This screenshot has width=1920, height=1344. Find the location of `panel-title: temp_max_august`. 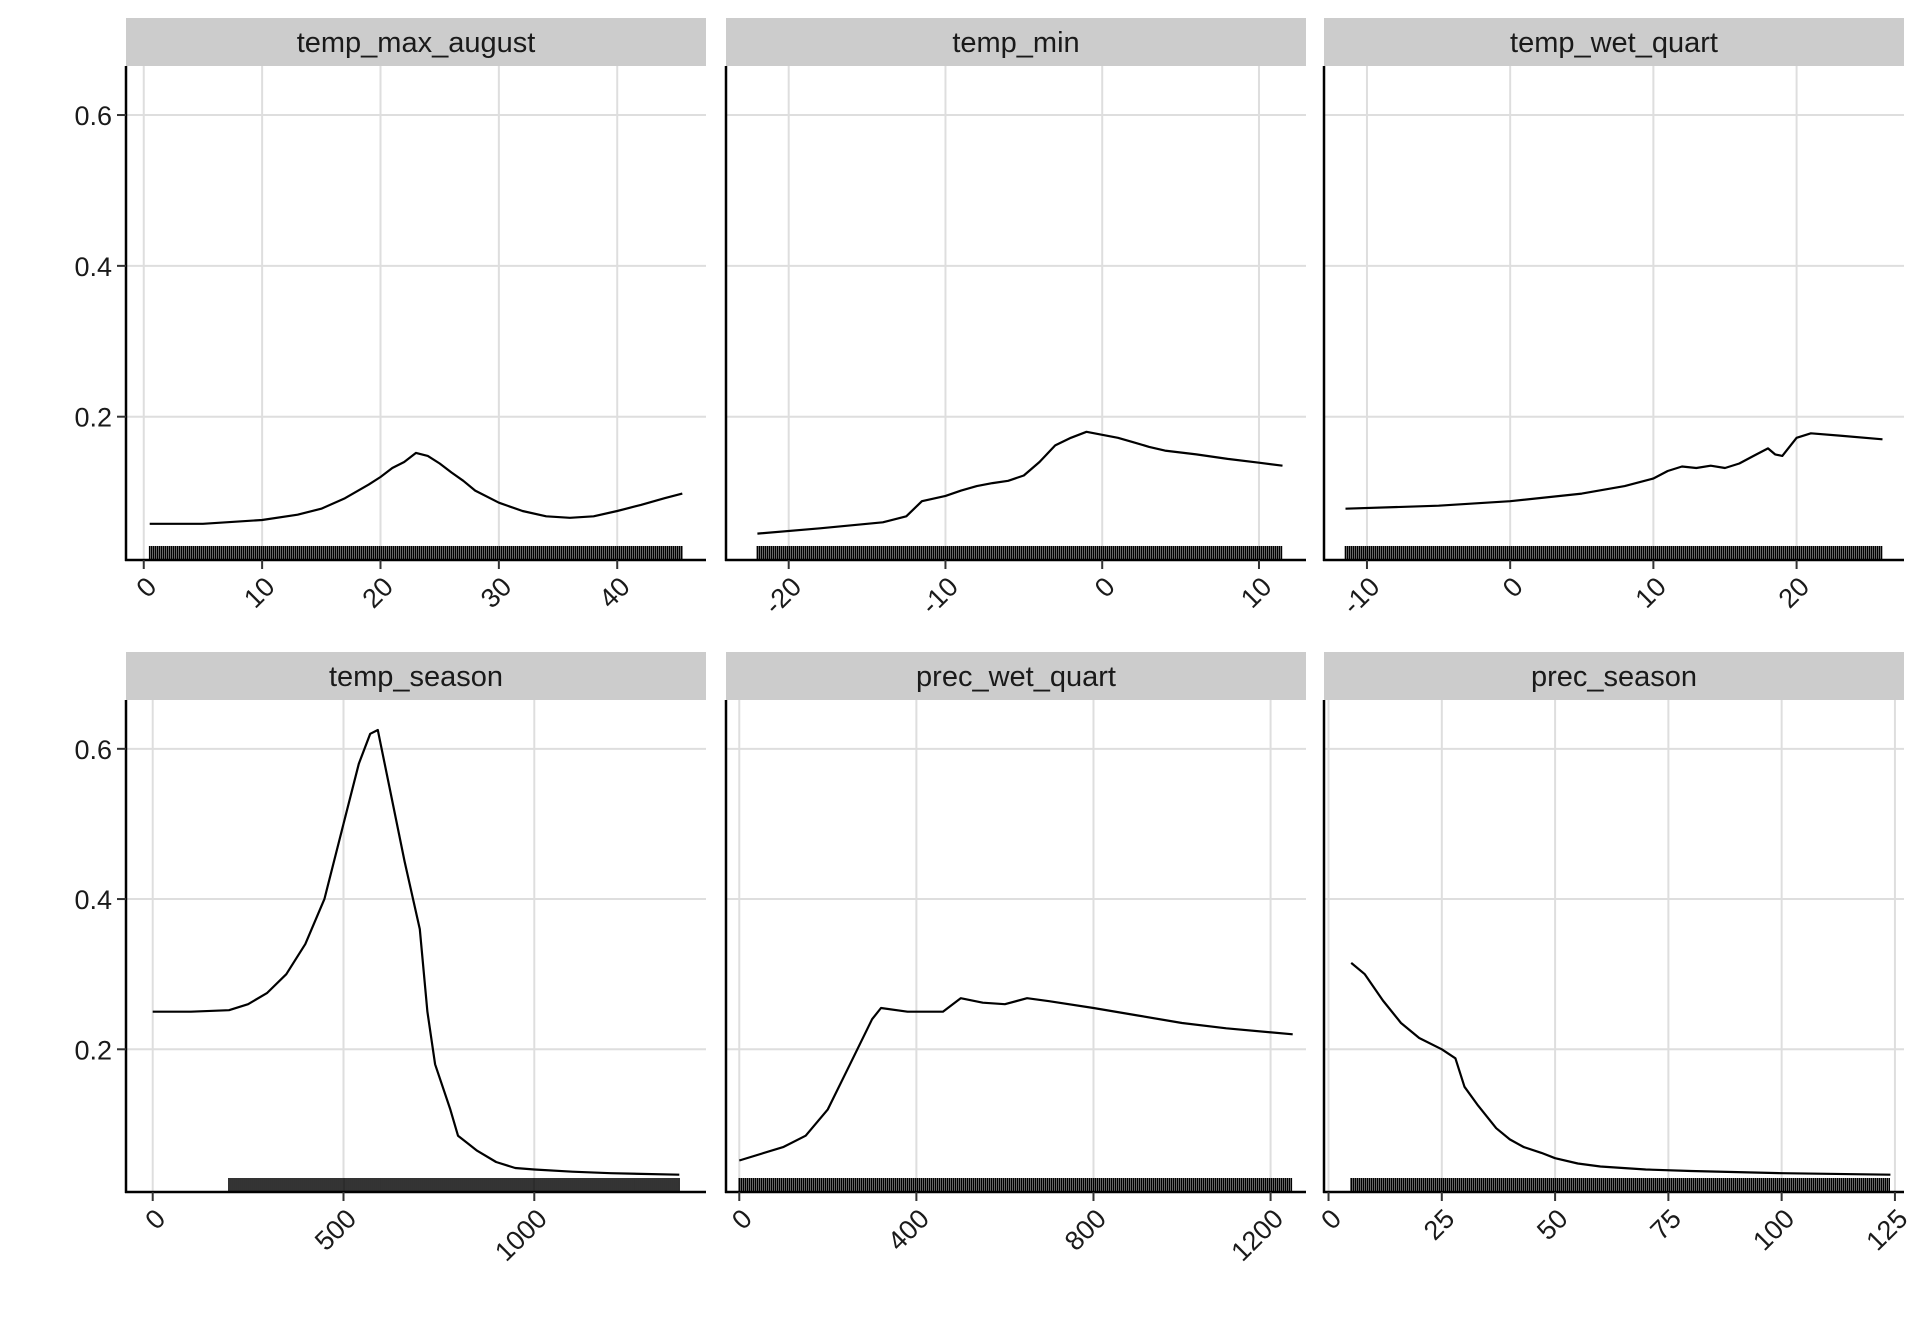

panel-title: temp_max_august is located at coordinates (416, 43).